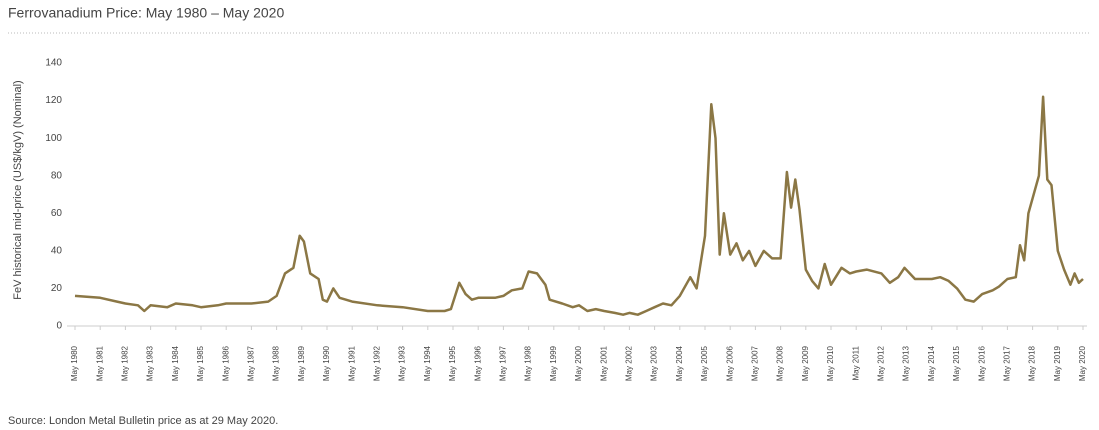  I want to click on x-tick-label: May 2002, so click(629, 363).